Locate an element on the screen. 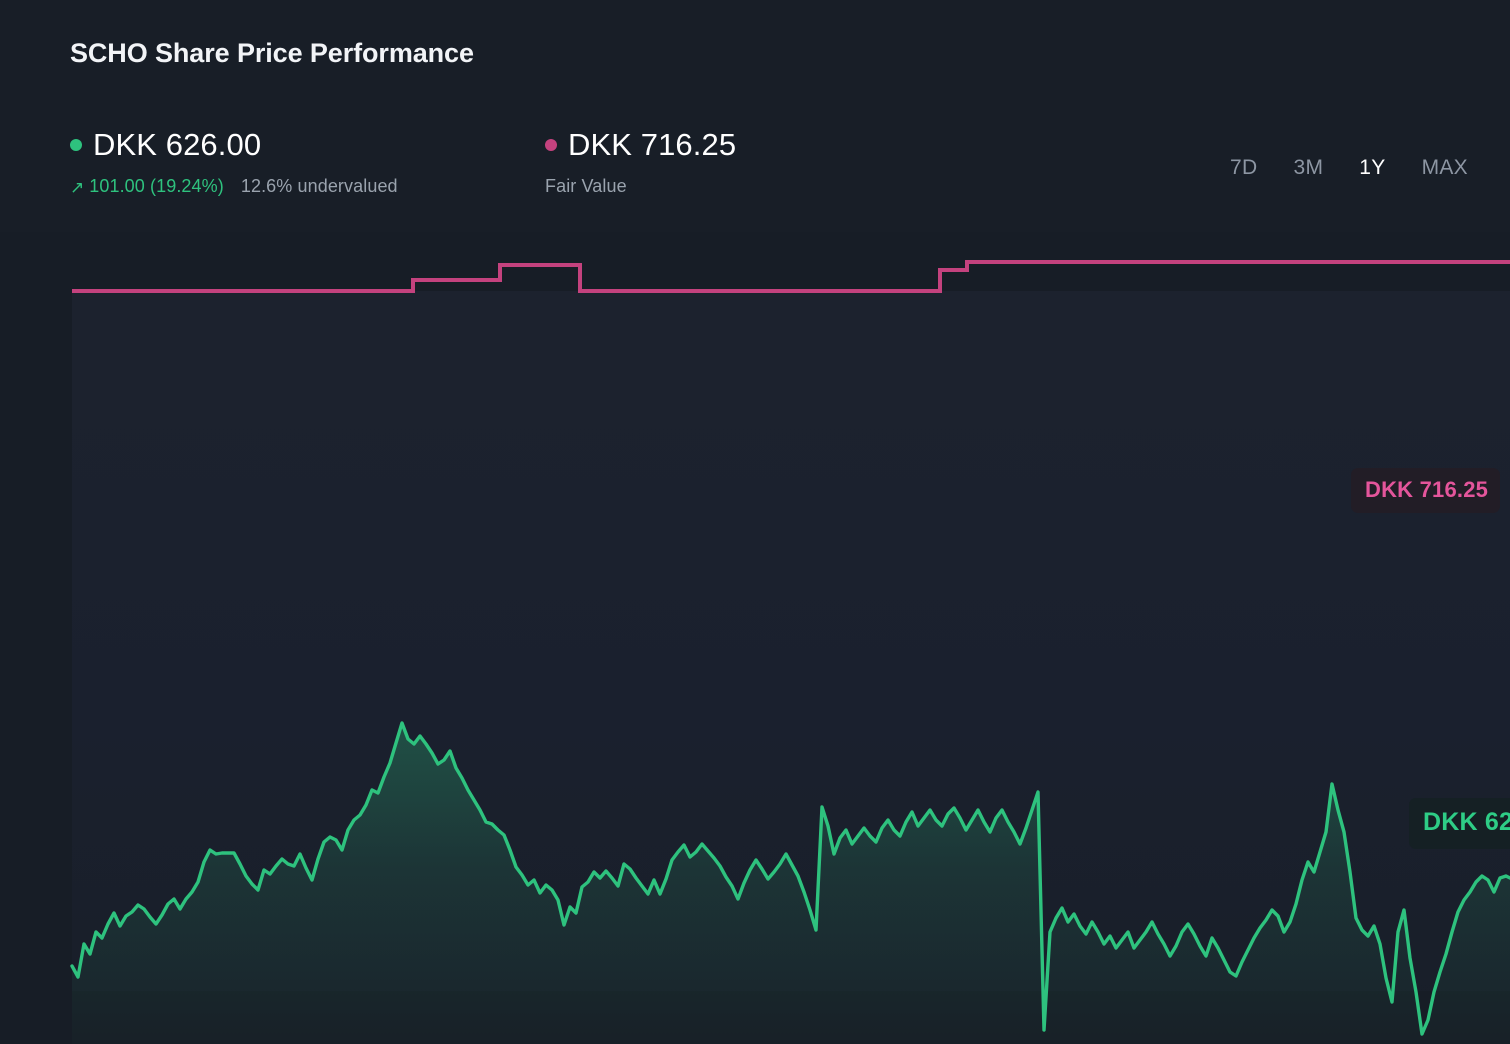  range-option-7d: 7D is located at coordinates (1243, 168).